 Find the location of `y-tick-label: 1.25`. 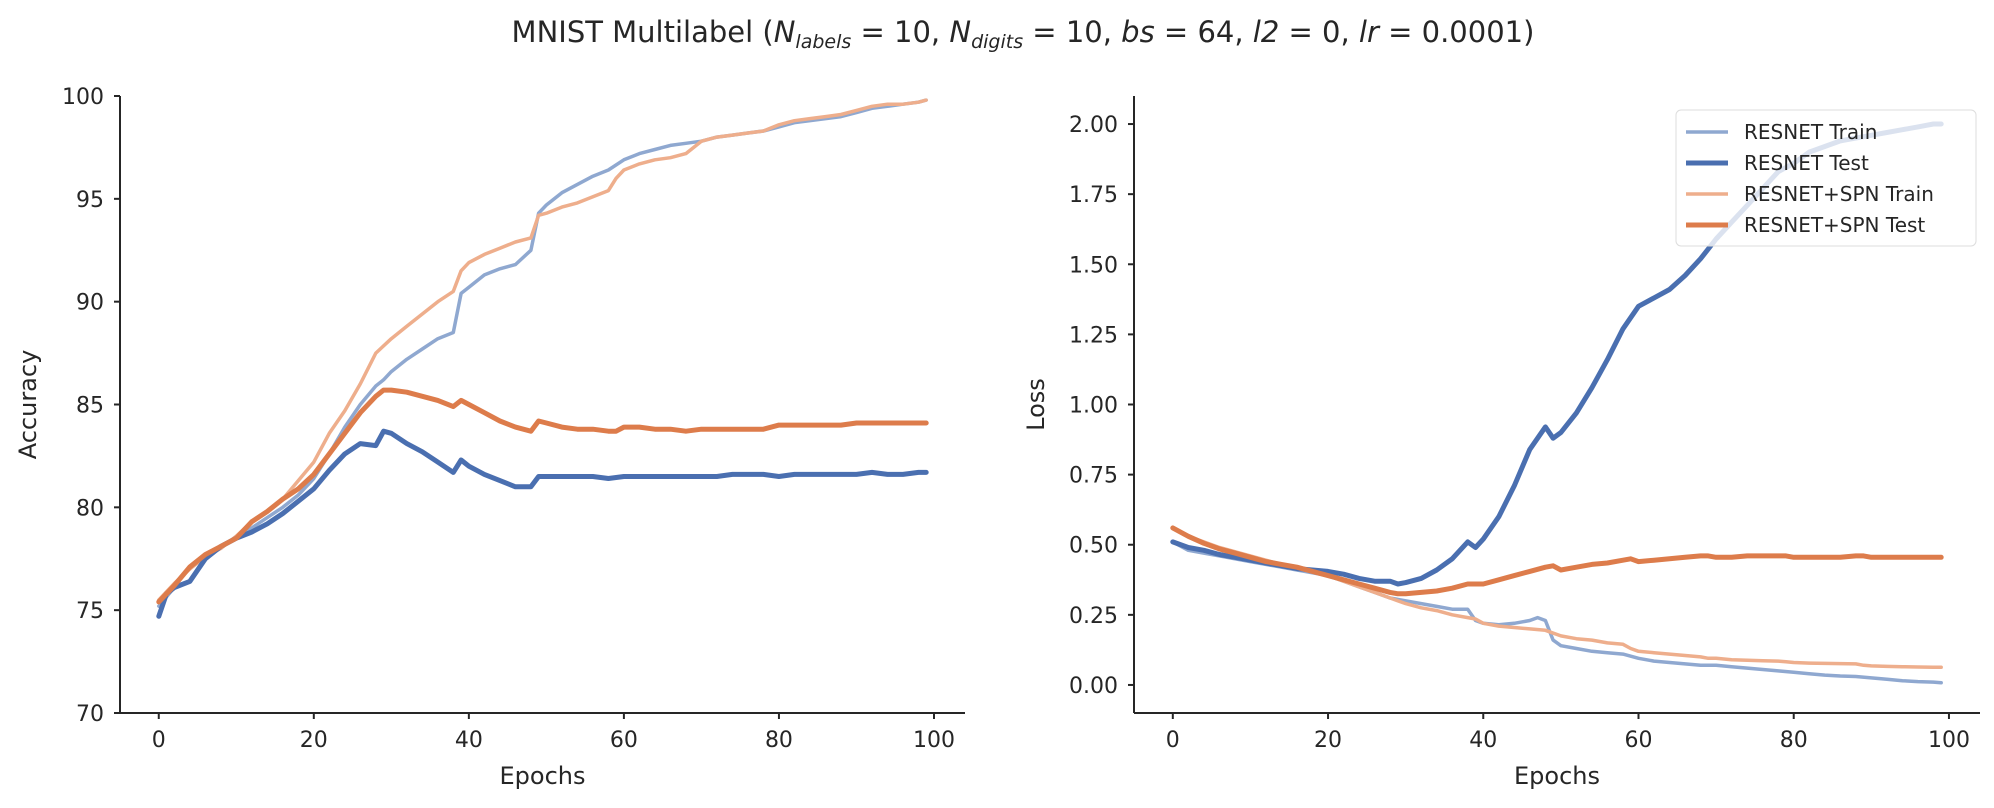

y-tick-label: 1.25 is located at coordinates (1093, 335).